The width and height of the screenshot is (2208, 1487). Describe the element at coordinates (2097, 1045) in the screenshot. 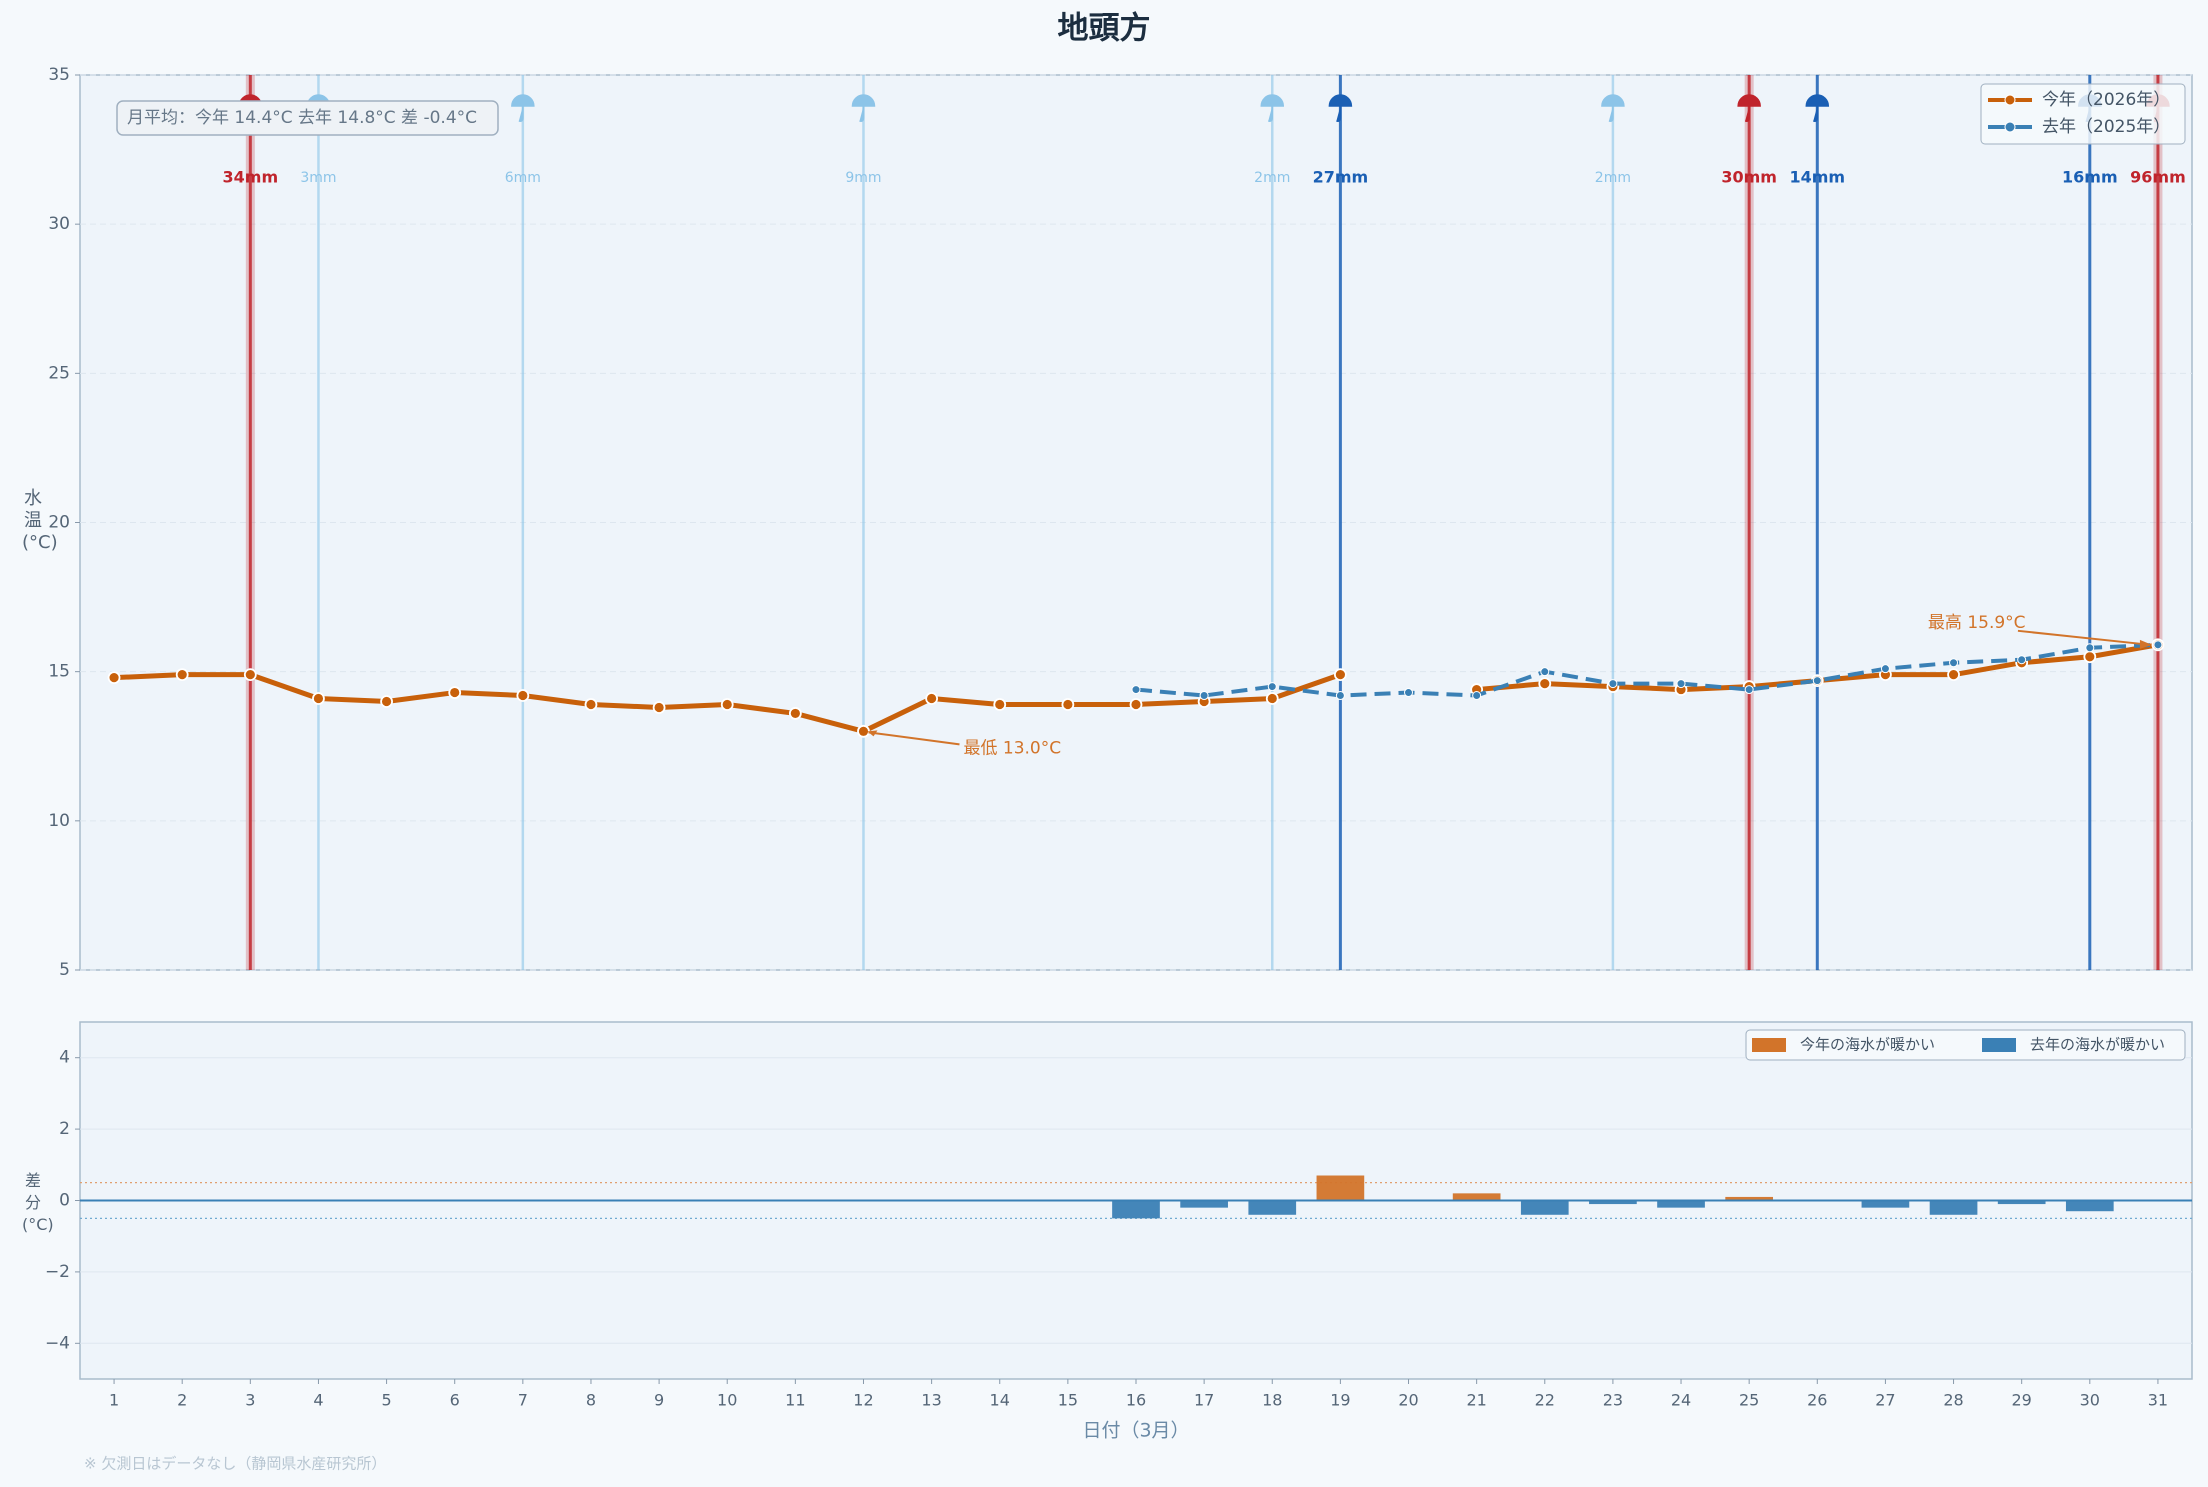

I see `legend-label: 去年の海水が暖かい` at that location.